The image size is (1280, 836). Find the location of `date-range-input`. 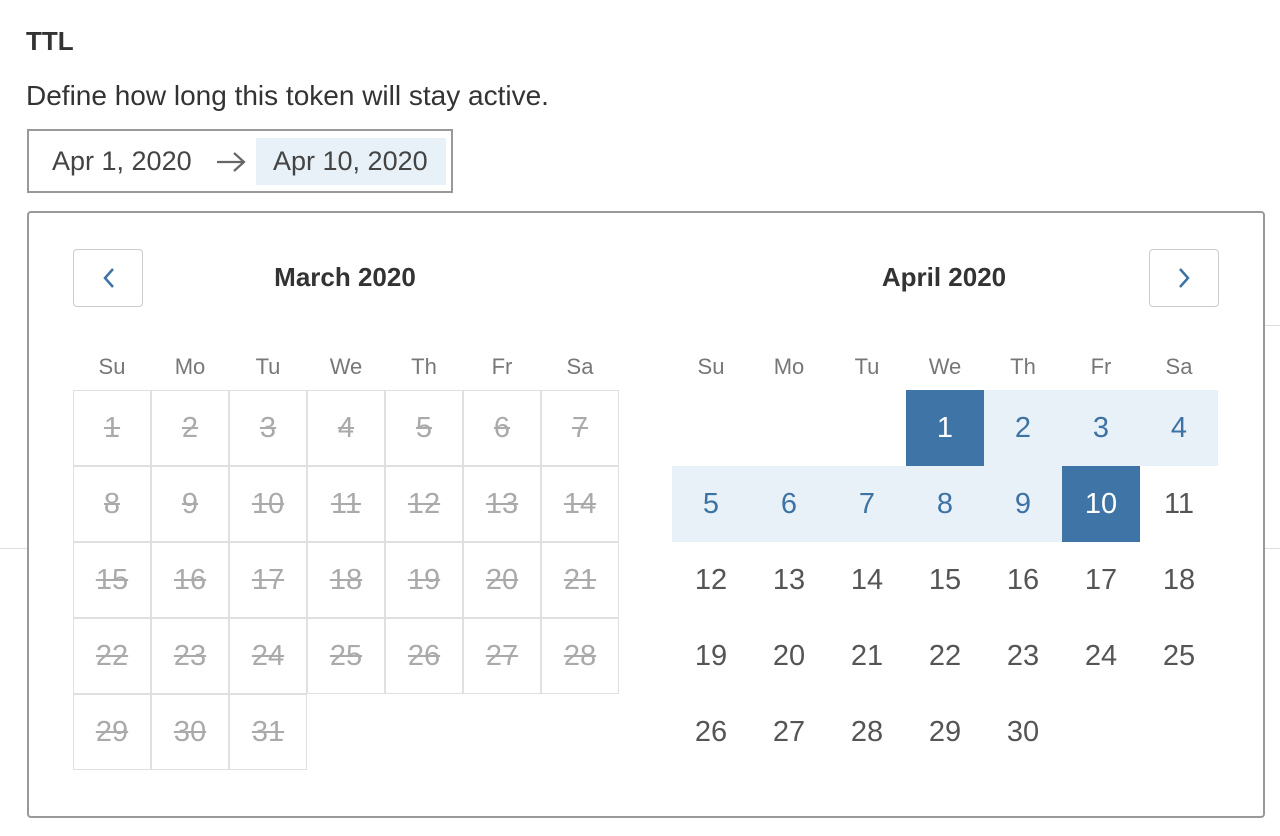

date-range-input is located at coordinates (240, 161).